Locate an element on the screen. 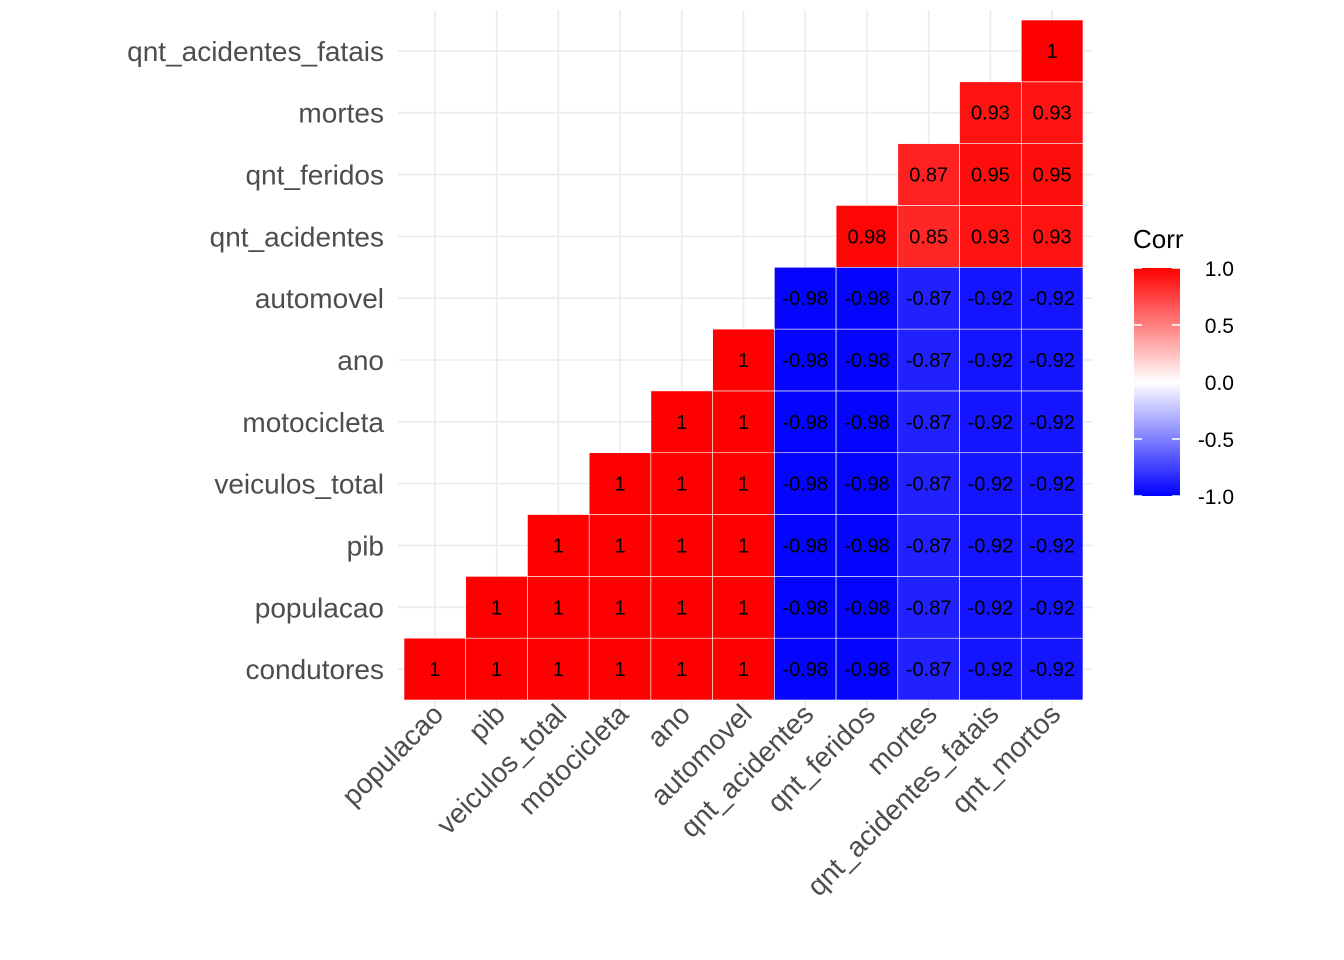  y-axis-tick-label: condutores is located at coordinates (314, 669).